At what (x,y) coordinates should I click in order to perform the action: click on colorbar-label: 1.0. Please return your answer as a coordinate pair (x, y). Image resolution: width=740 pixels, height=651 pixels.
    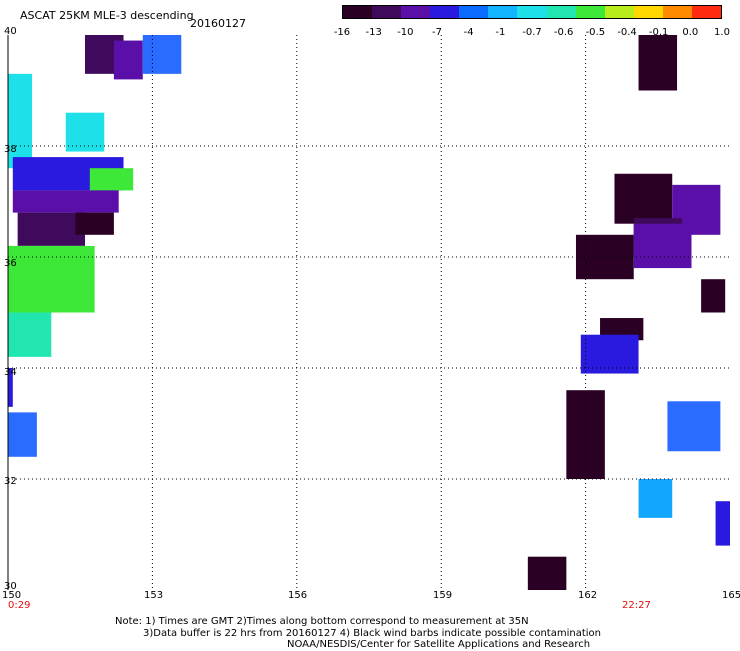
    Looking at the image, I should click on (722, 32).